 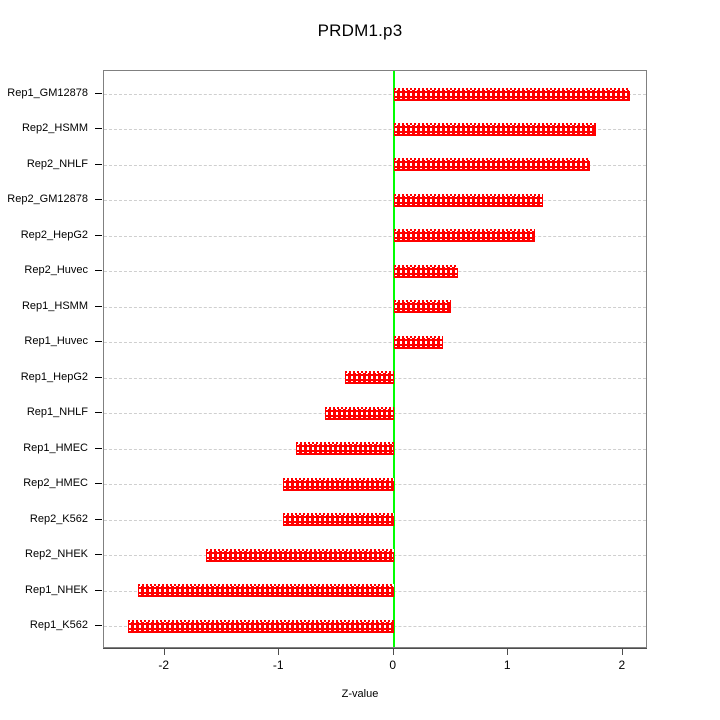 I want to click on y-axis-tick-label: Rep1_K562, so click(x=58, y=625).